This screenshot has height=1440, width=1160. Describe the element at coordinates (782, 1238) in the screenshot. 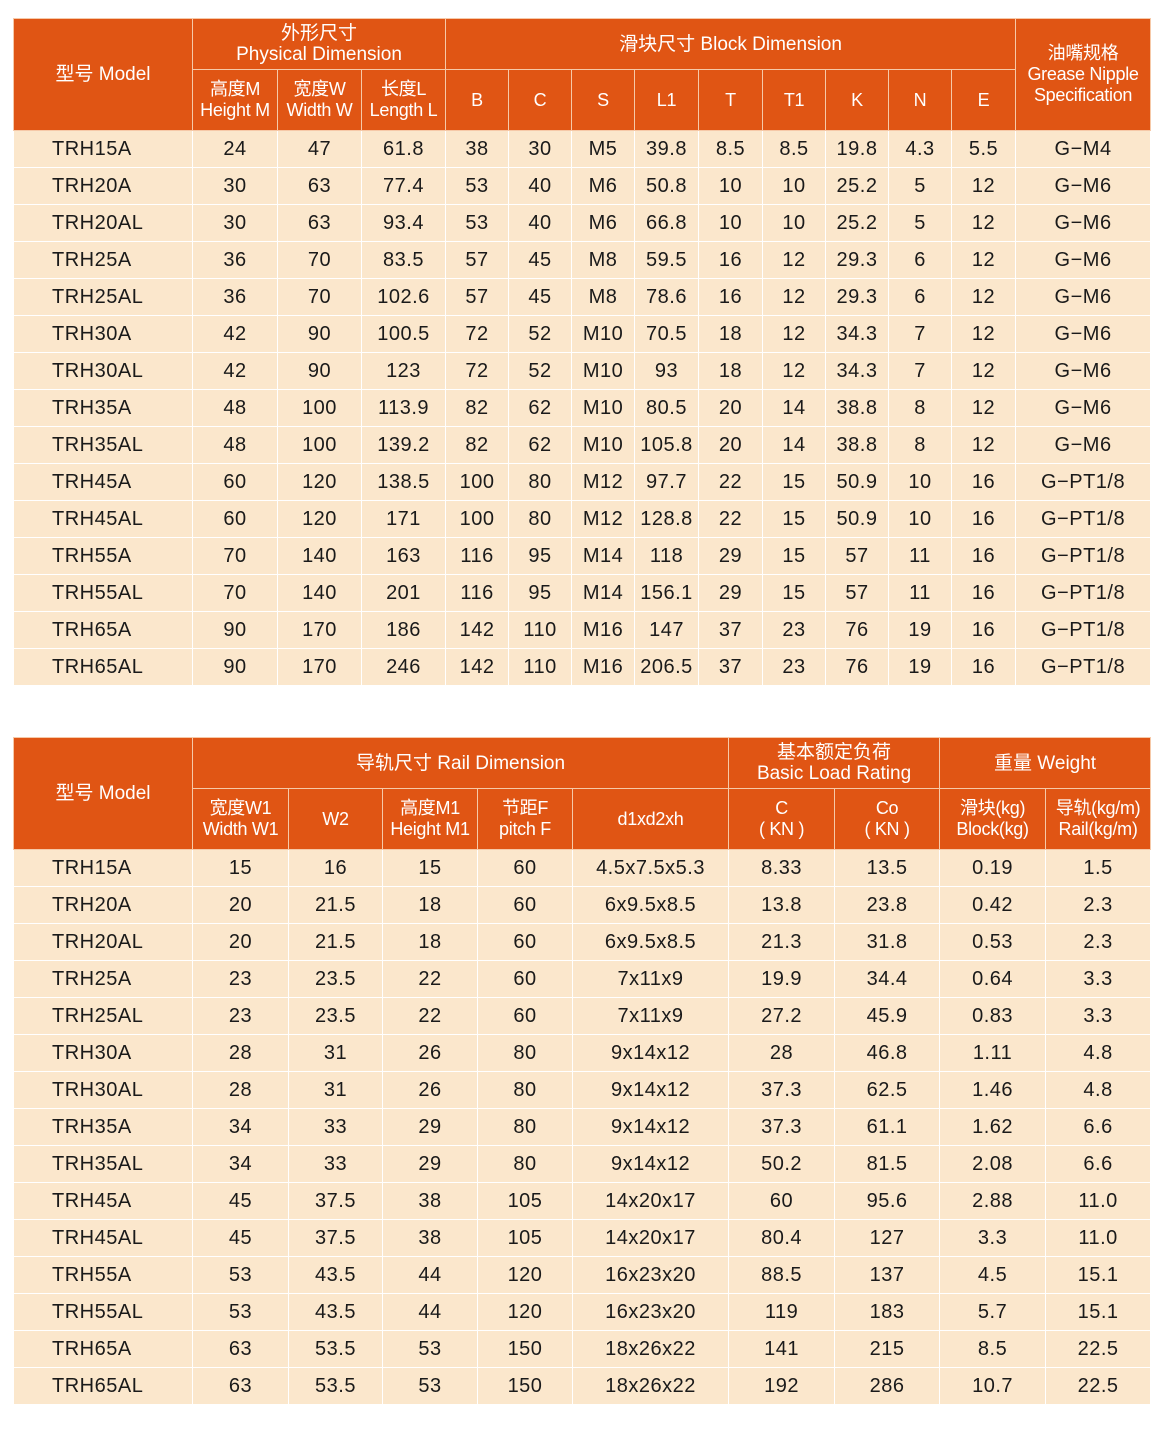

I see `value-cell: 80.4` at that location.